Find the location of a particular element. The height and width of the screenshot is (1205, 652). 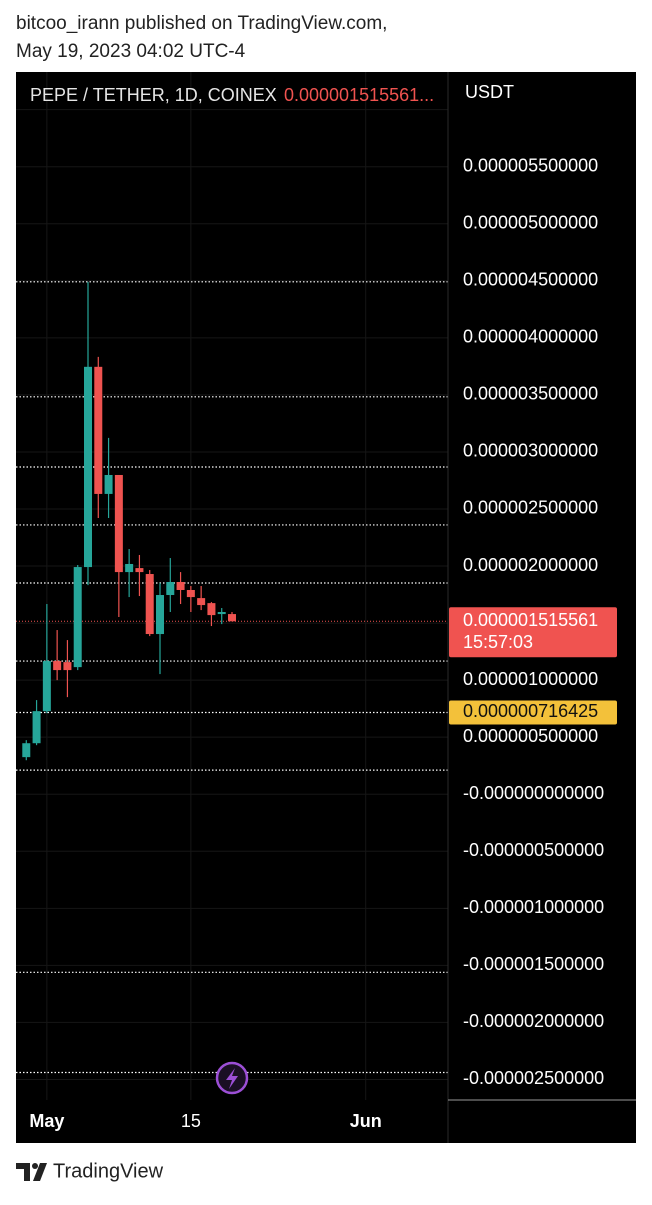

logo-dot is located at coordinates (35, 1166).